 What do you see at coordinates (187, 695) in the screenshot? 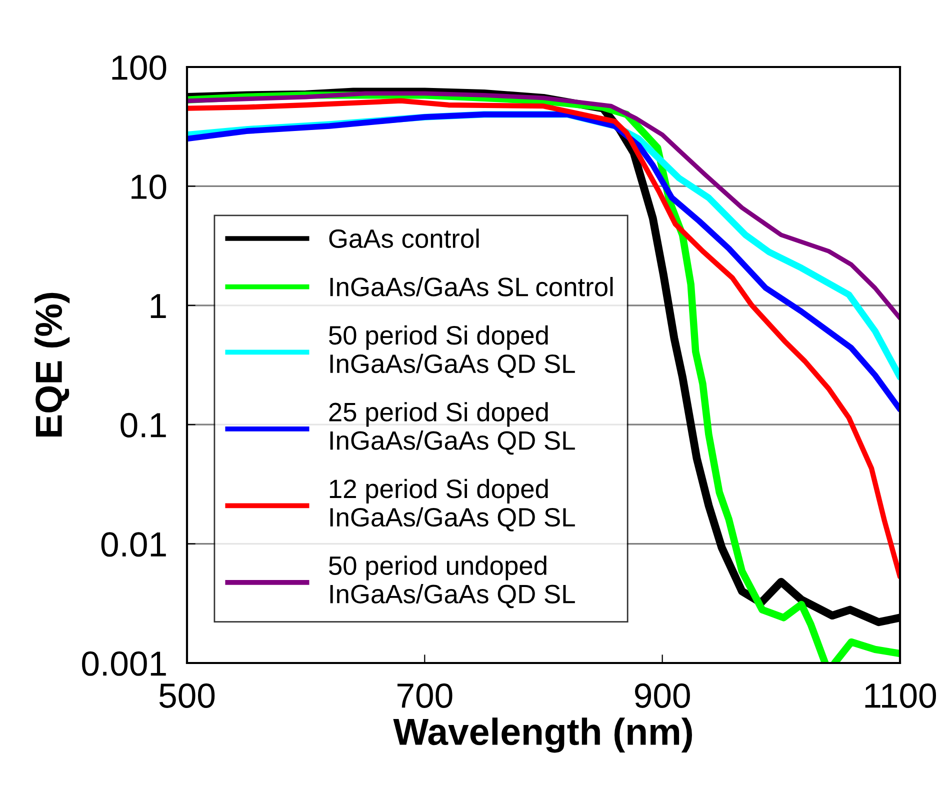
I see `x-tick-label: 500` at bounding box center [187, 695].